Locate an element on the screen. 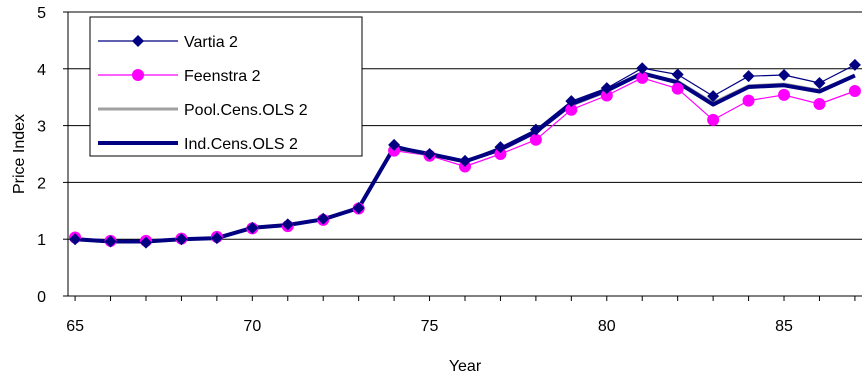 Image resolution: width=862 pixels, height=377 pixels. y-tick-label-1: 1 is located at coordinates (41, 240).